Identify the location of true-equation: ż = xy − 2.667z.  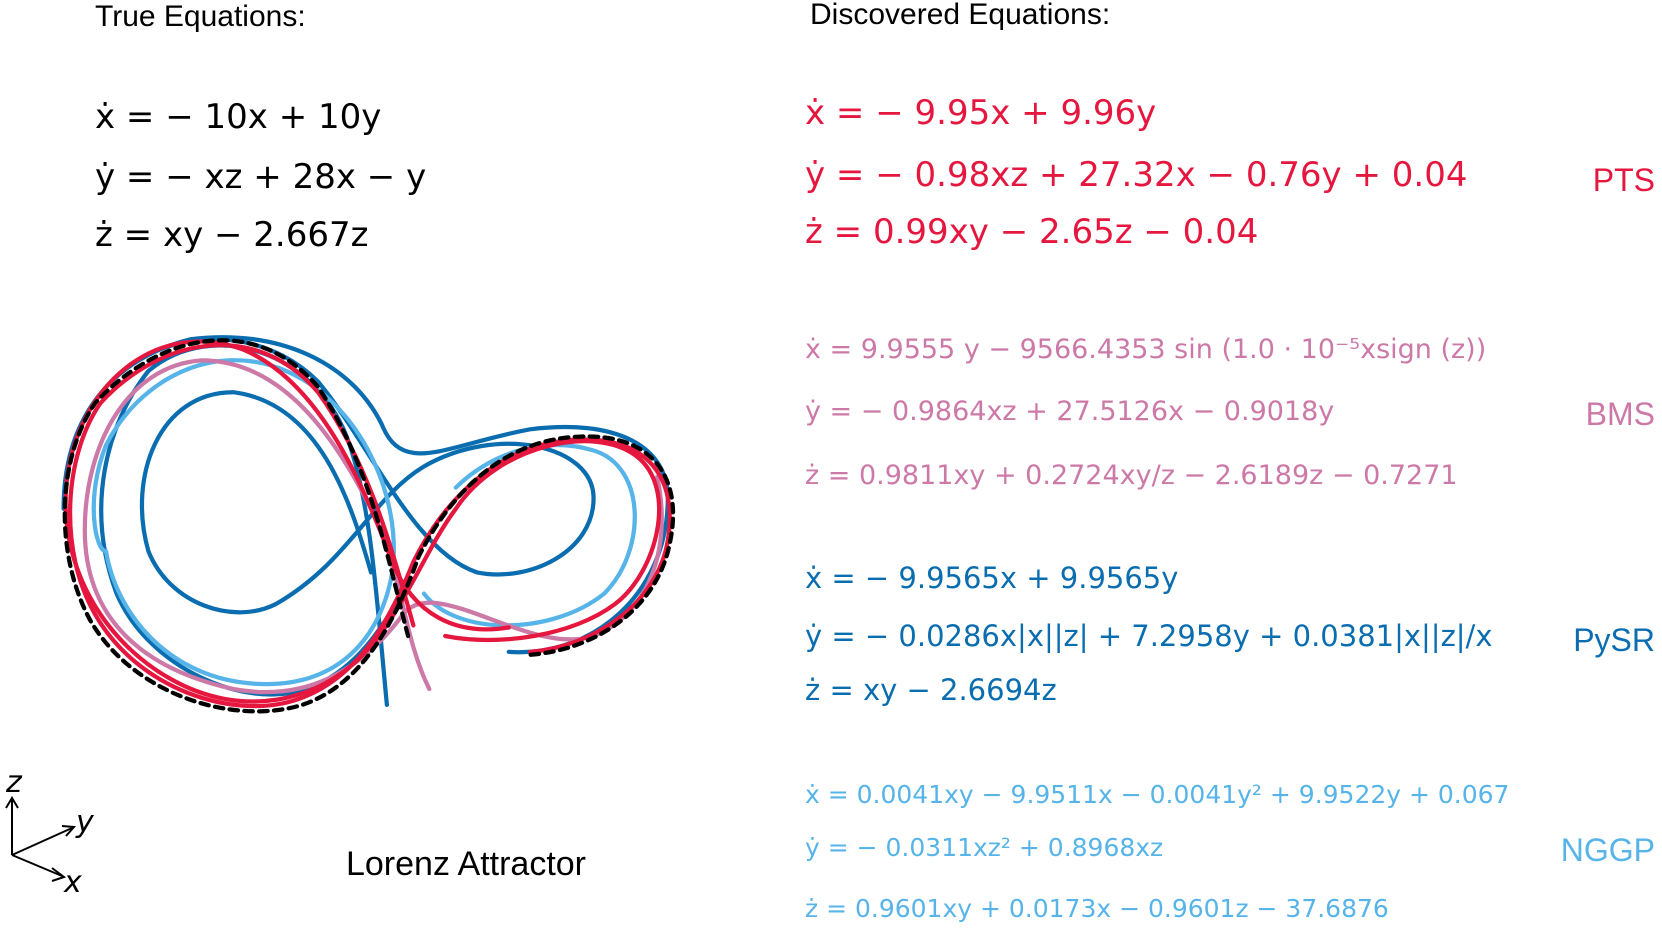
(231, 235).